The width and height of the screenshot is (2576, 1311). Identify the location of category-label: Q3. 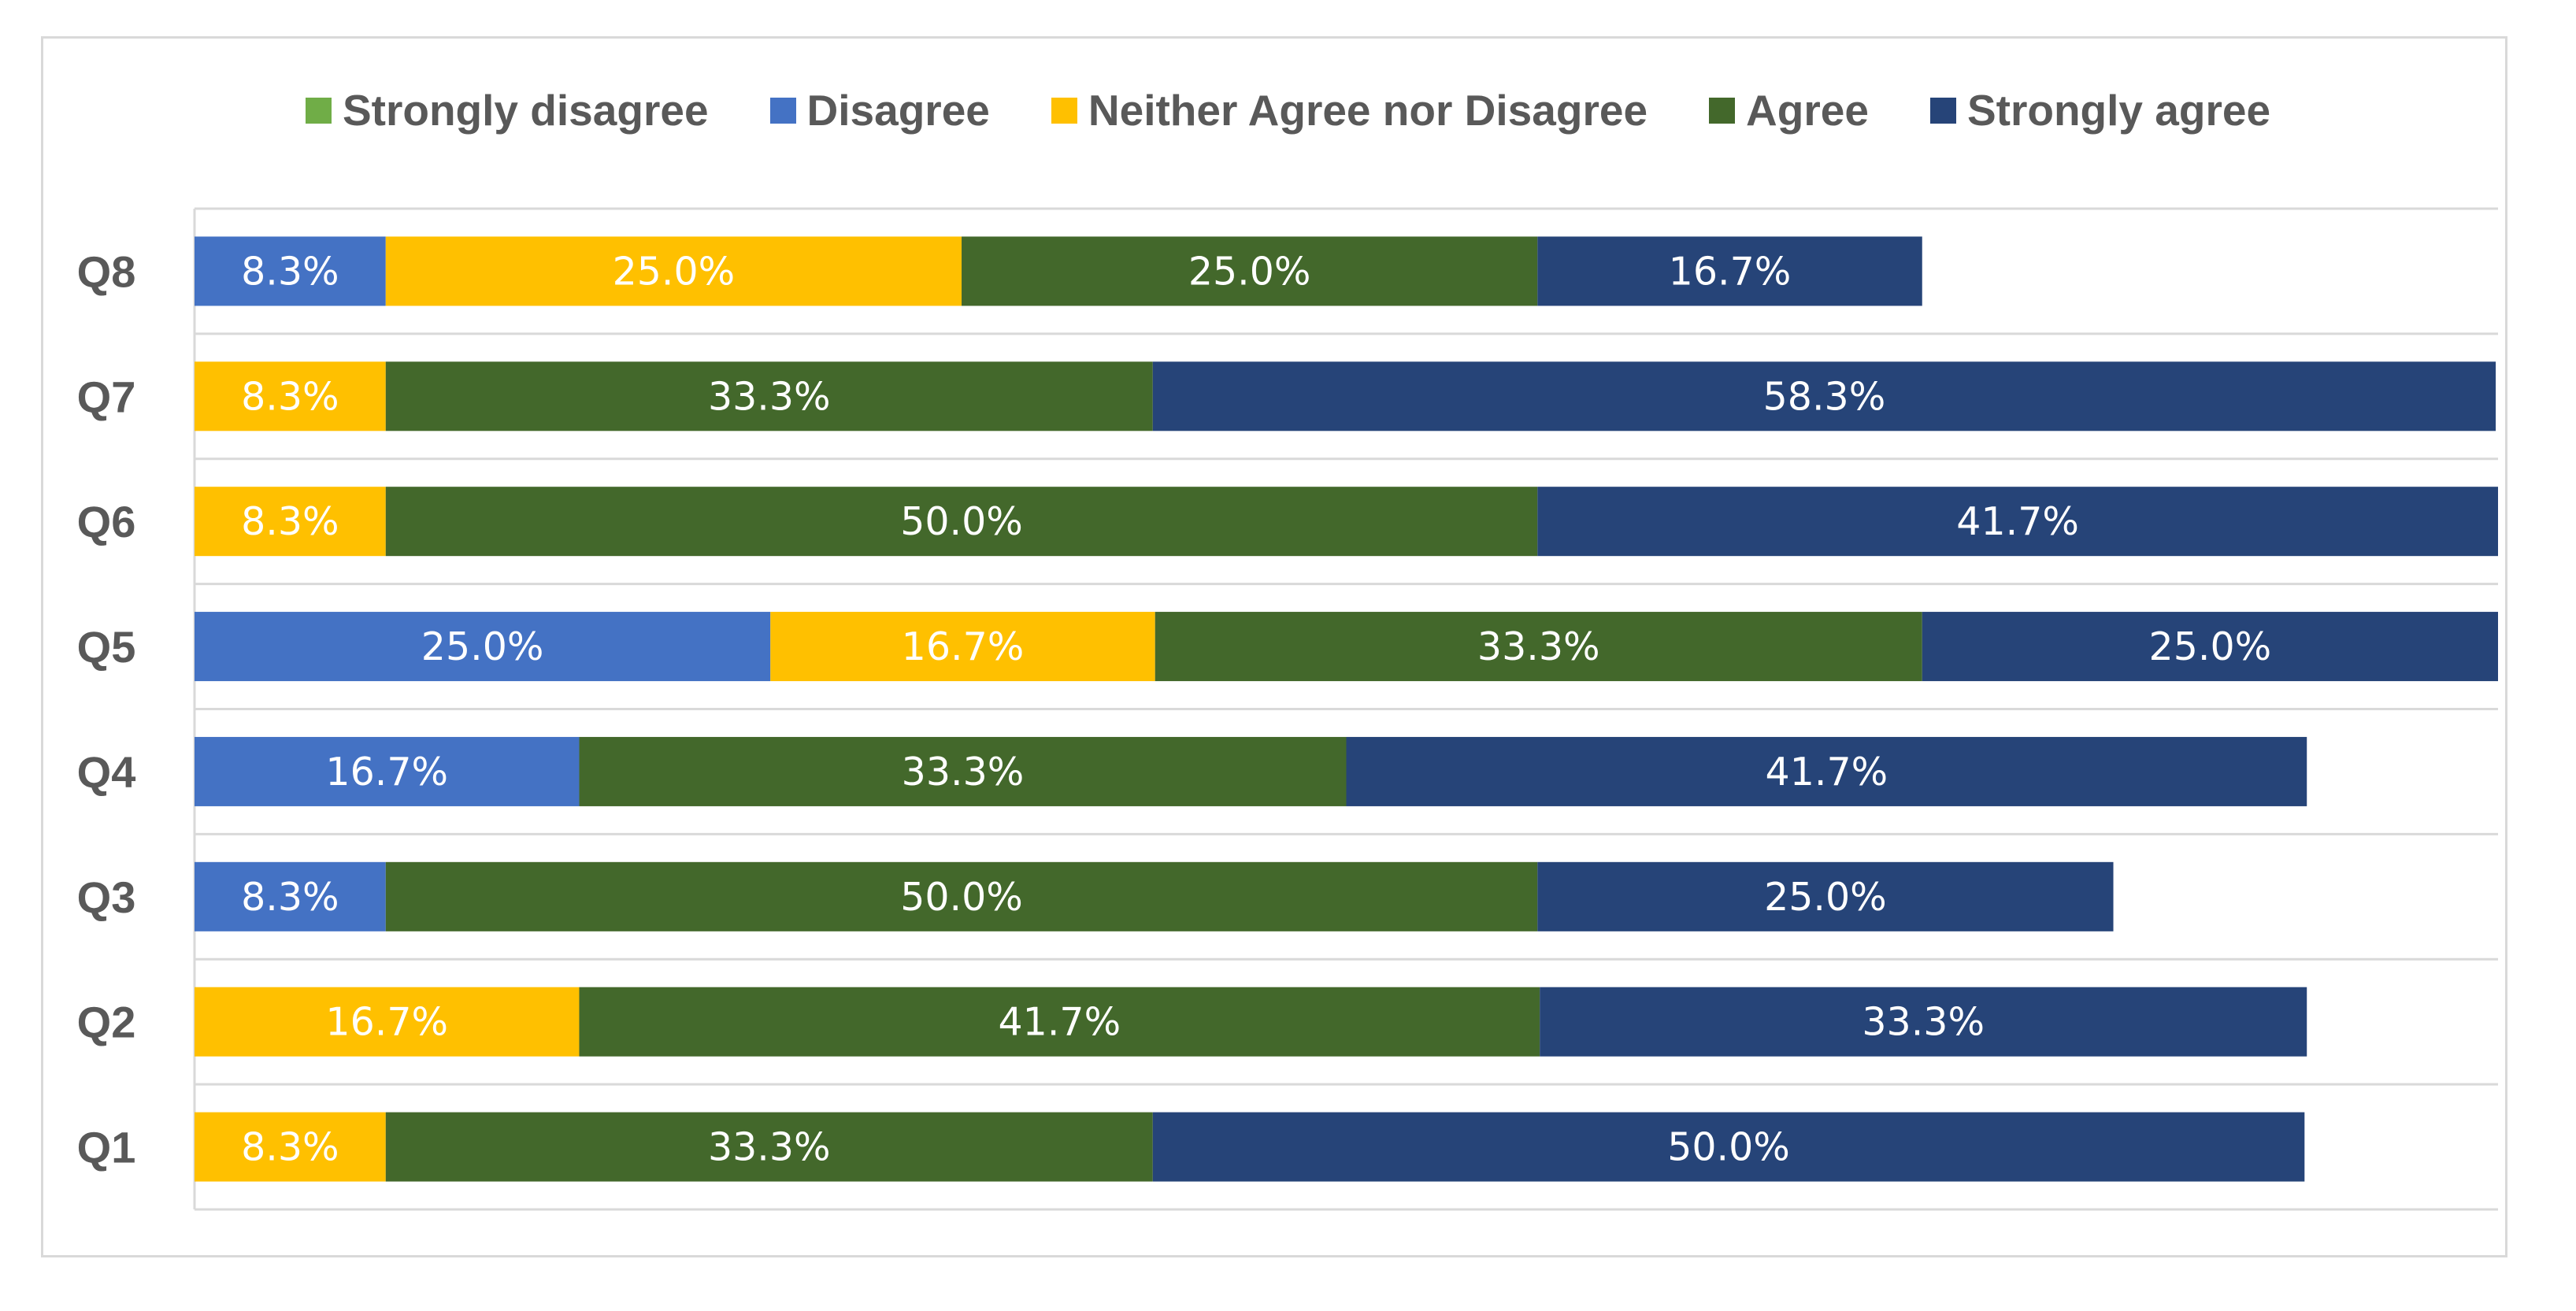
(106, 897).